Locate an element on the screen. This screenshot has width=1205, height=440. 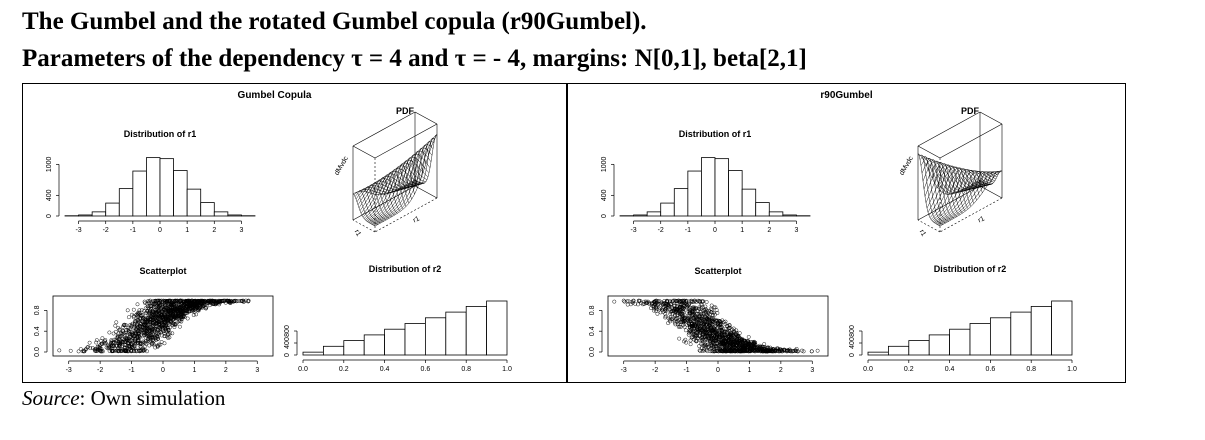
r90gumbel-pdf-axis-label-u: r1 is located at coordinates (981, 219).